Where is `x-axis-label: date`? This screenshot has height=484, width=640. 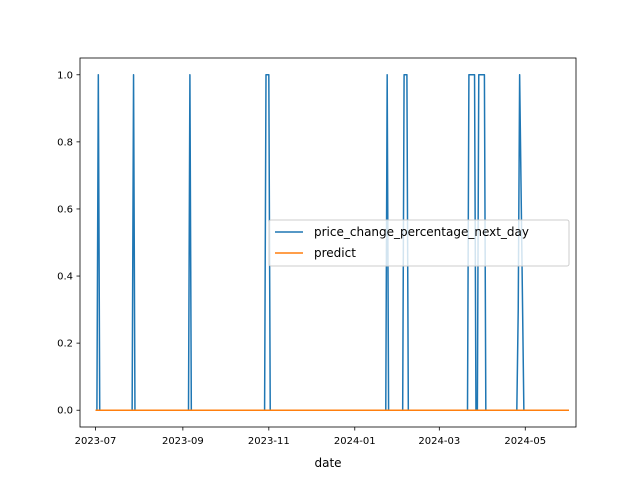
x-axis-label: date is located at coordinates (327, 463).